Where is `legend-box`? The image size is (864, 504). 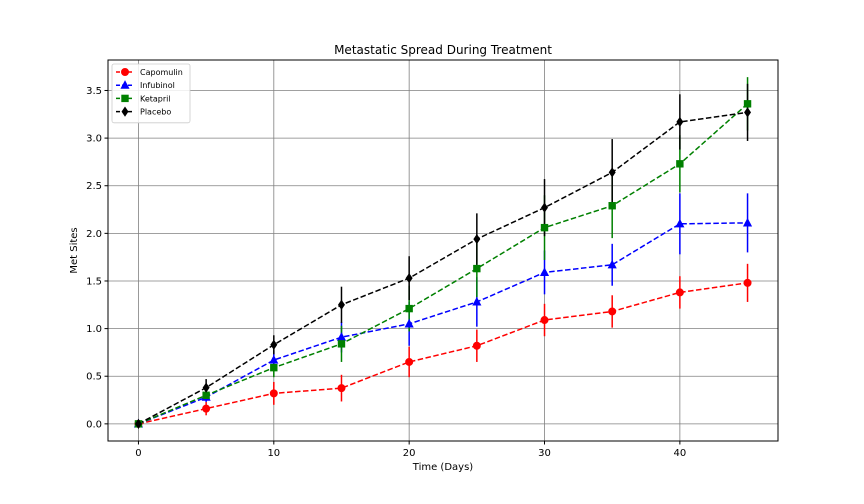
legend-box is located at coordinates (151, 93).